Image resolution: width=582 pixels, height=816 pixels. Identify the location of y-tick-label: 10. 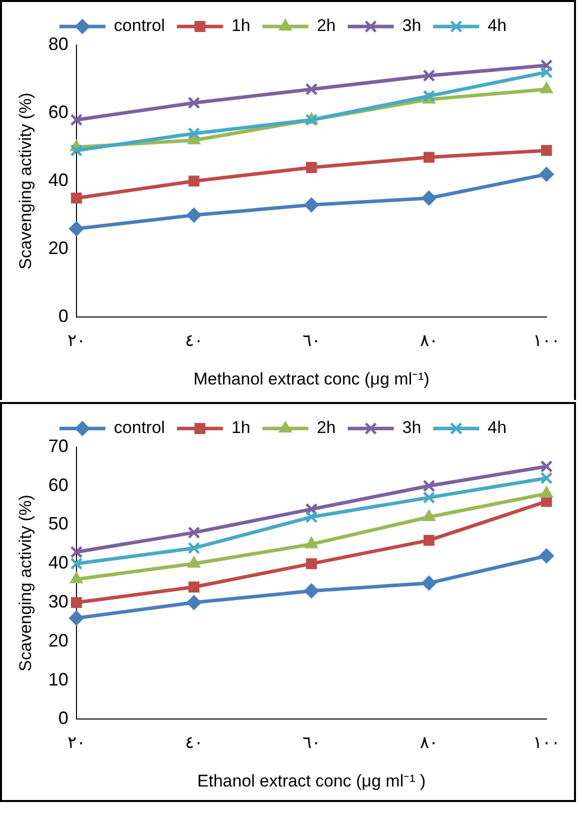
(58, 679).